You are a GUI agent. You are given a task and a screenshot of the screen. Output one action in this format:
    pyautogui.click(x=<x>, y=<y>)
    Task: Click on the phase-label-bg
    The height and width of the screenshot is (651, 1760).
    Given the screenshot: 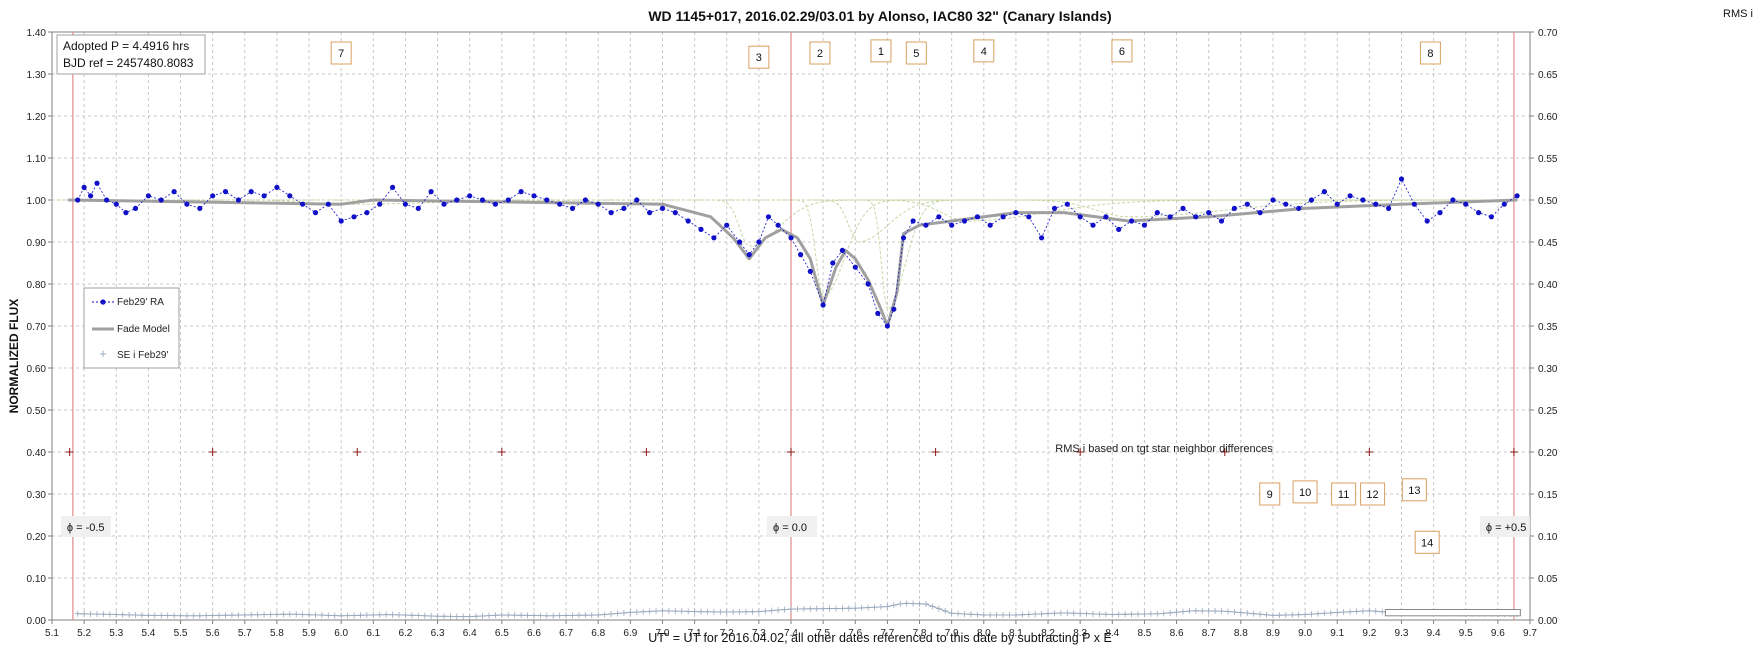 What is the action you would take?
    pyautogui.click(x=1504, y=526)
    